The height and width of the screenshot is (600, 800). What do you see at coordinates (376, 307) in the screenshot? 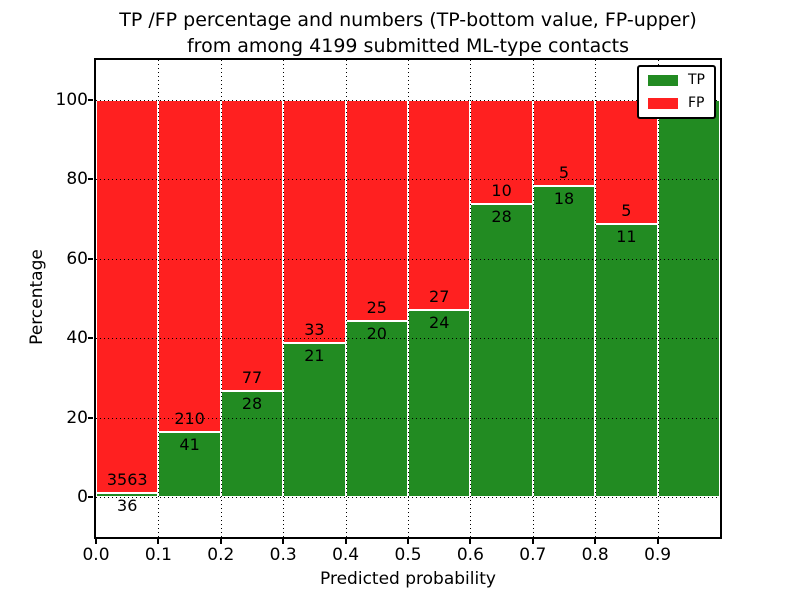
I see `label-fp-count-bin-4: 25` at bounding box center [376, 307].